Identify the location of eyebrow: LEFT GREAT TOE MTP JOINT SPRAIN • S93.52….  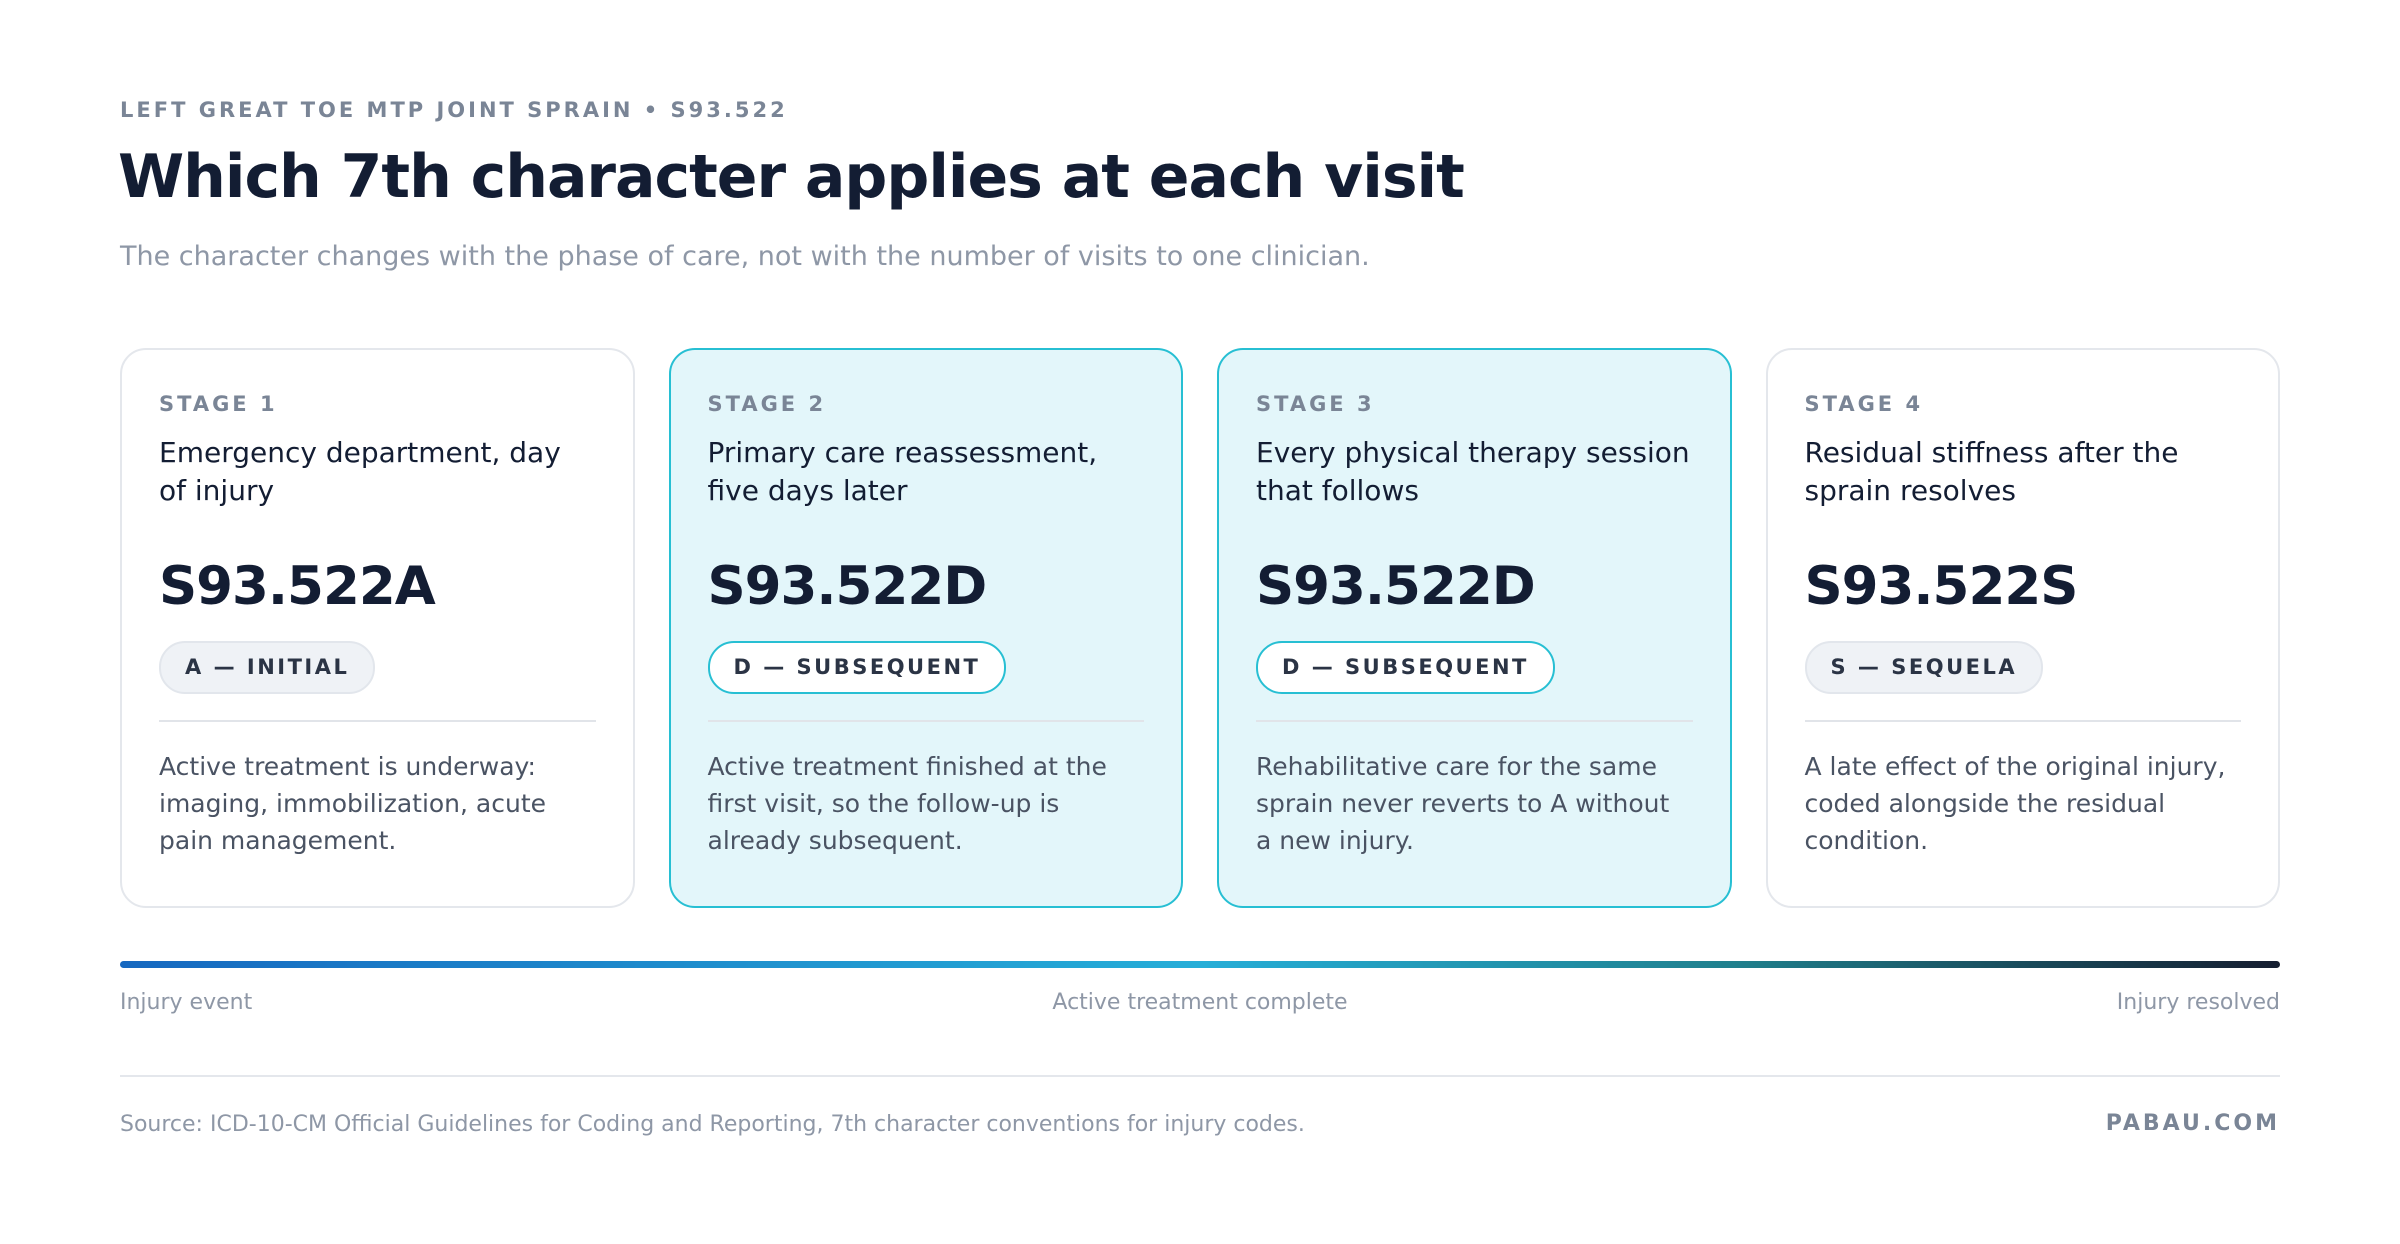
(454, 110).